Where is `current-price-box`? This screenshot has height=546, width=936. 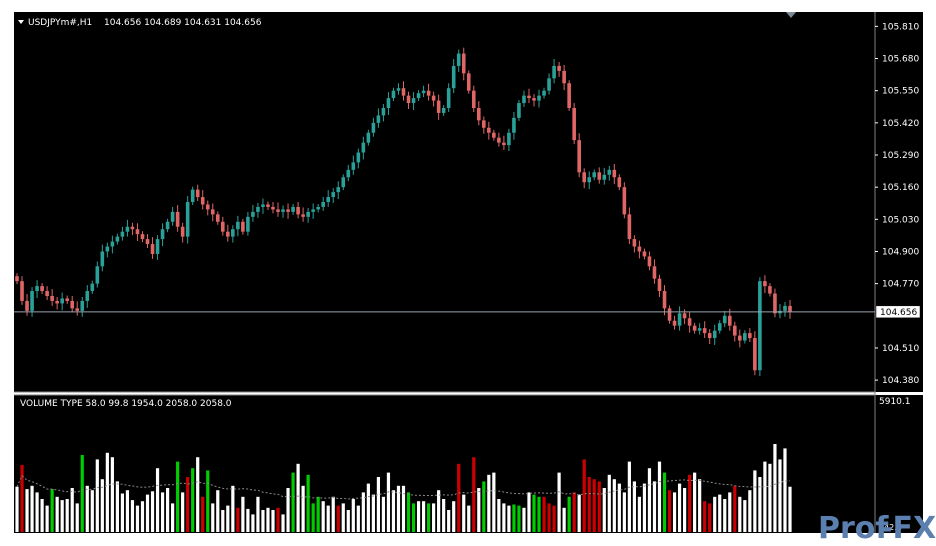 current-price-box is located at coordinates (898, 312).